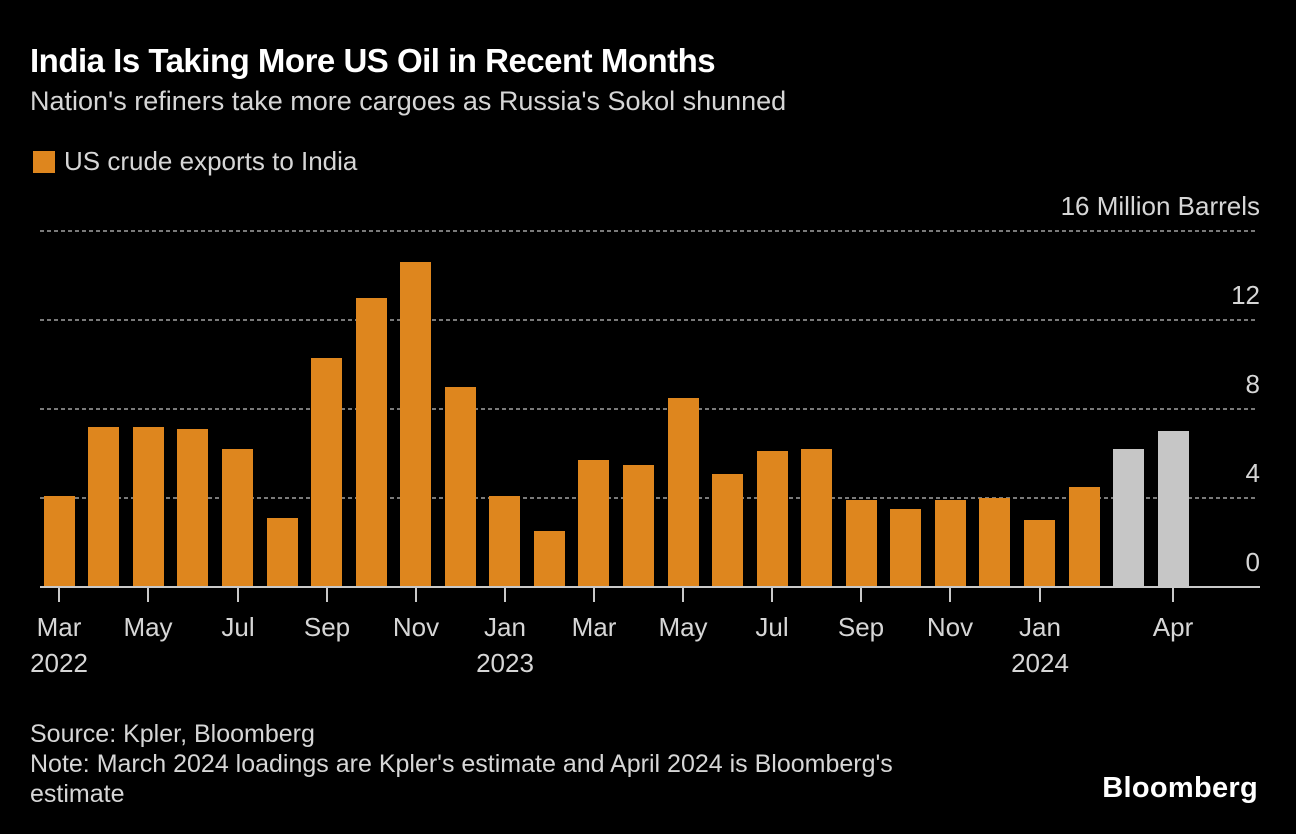  I want to click on bar-jul-2023, so click(772, 519).